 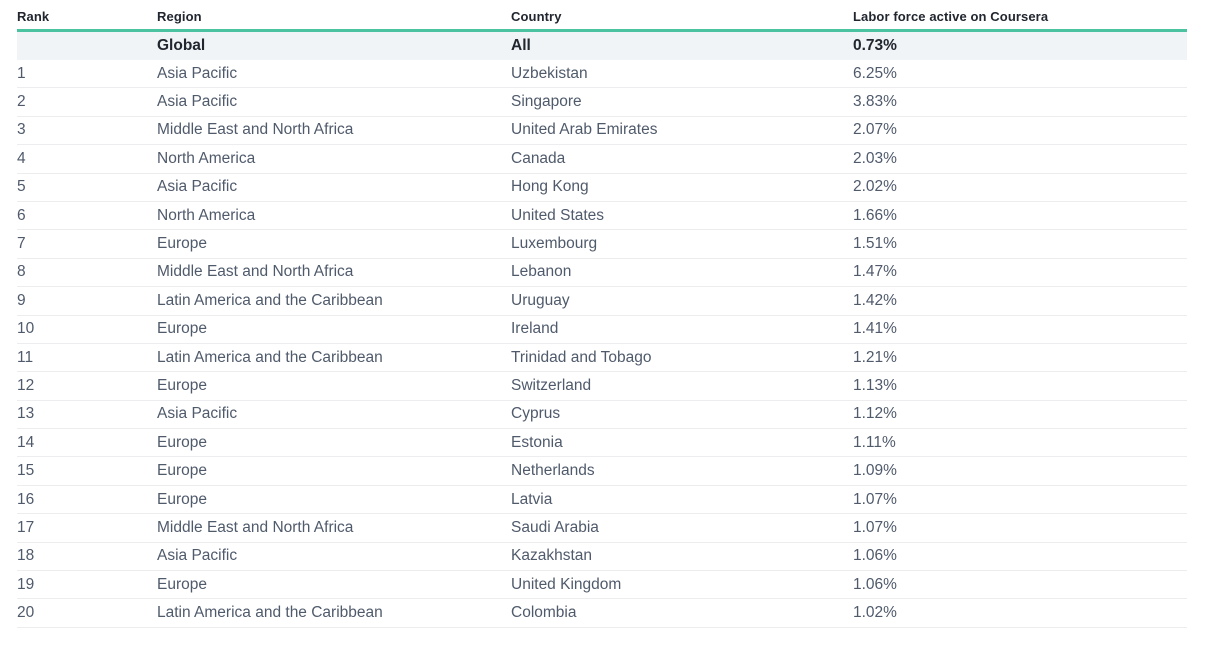 I want to click on rank-cell: 19, so click(x=26, y=584).